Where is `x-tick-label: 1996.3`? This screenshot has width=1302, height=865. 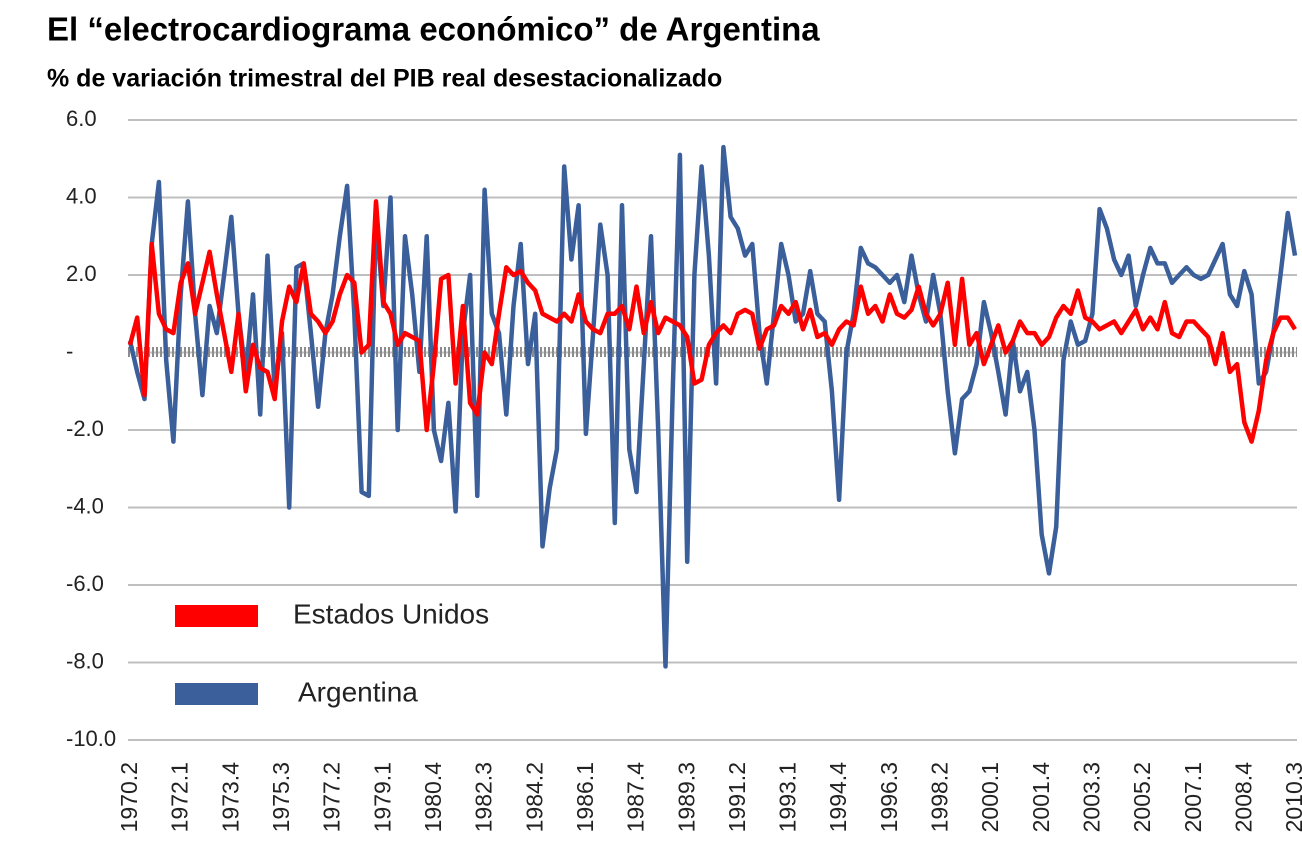 x-tick-label: 1996.3 is located at coordinates (889, 797).